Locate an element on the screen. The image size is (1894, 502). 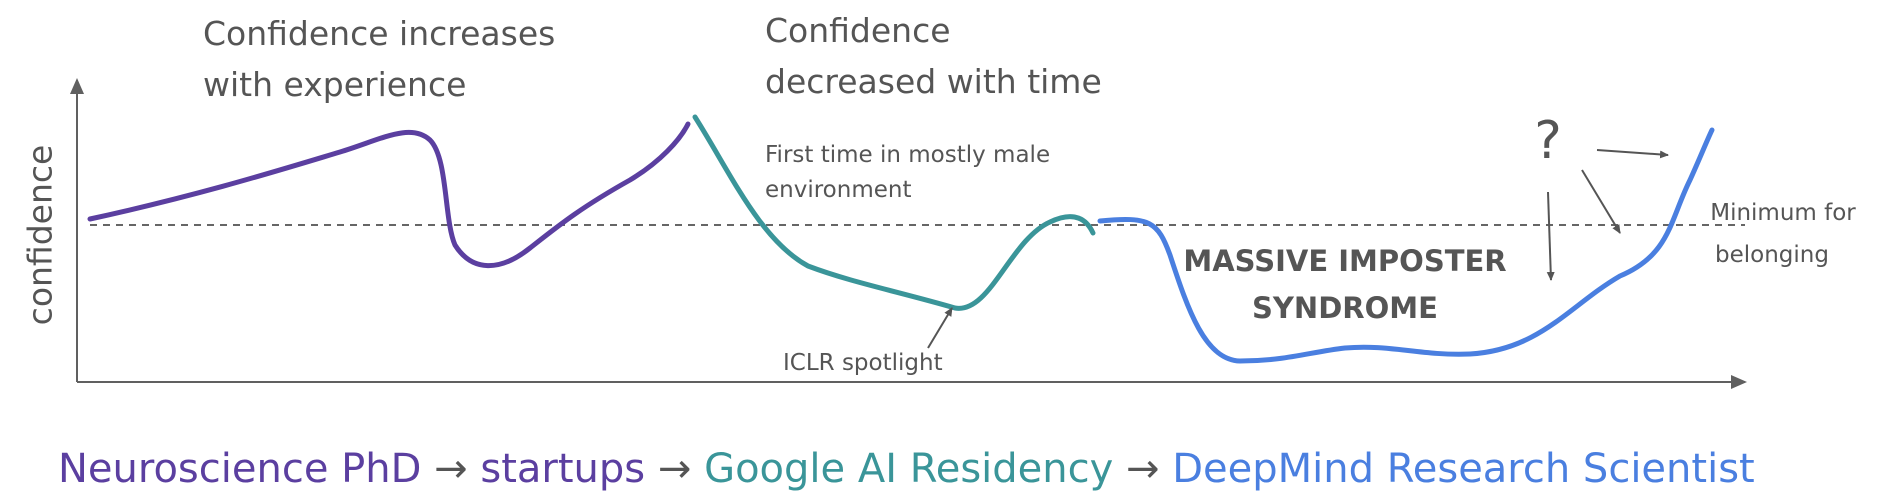
timeline-startups: startups is located at coordinates (563, 469).